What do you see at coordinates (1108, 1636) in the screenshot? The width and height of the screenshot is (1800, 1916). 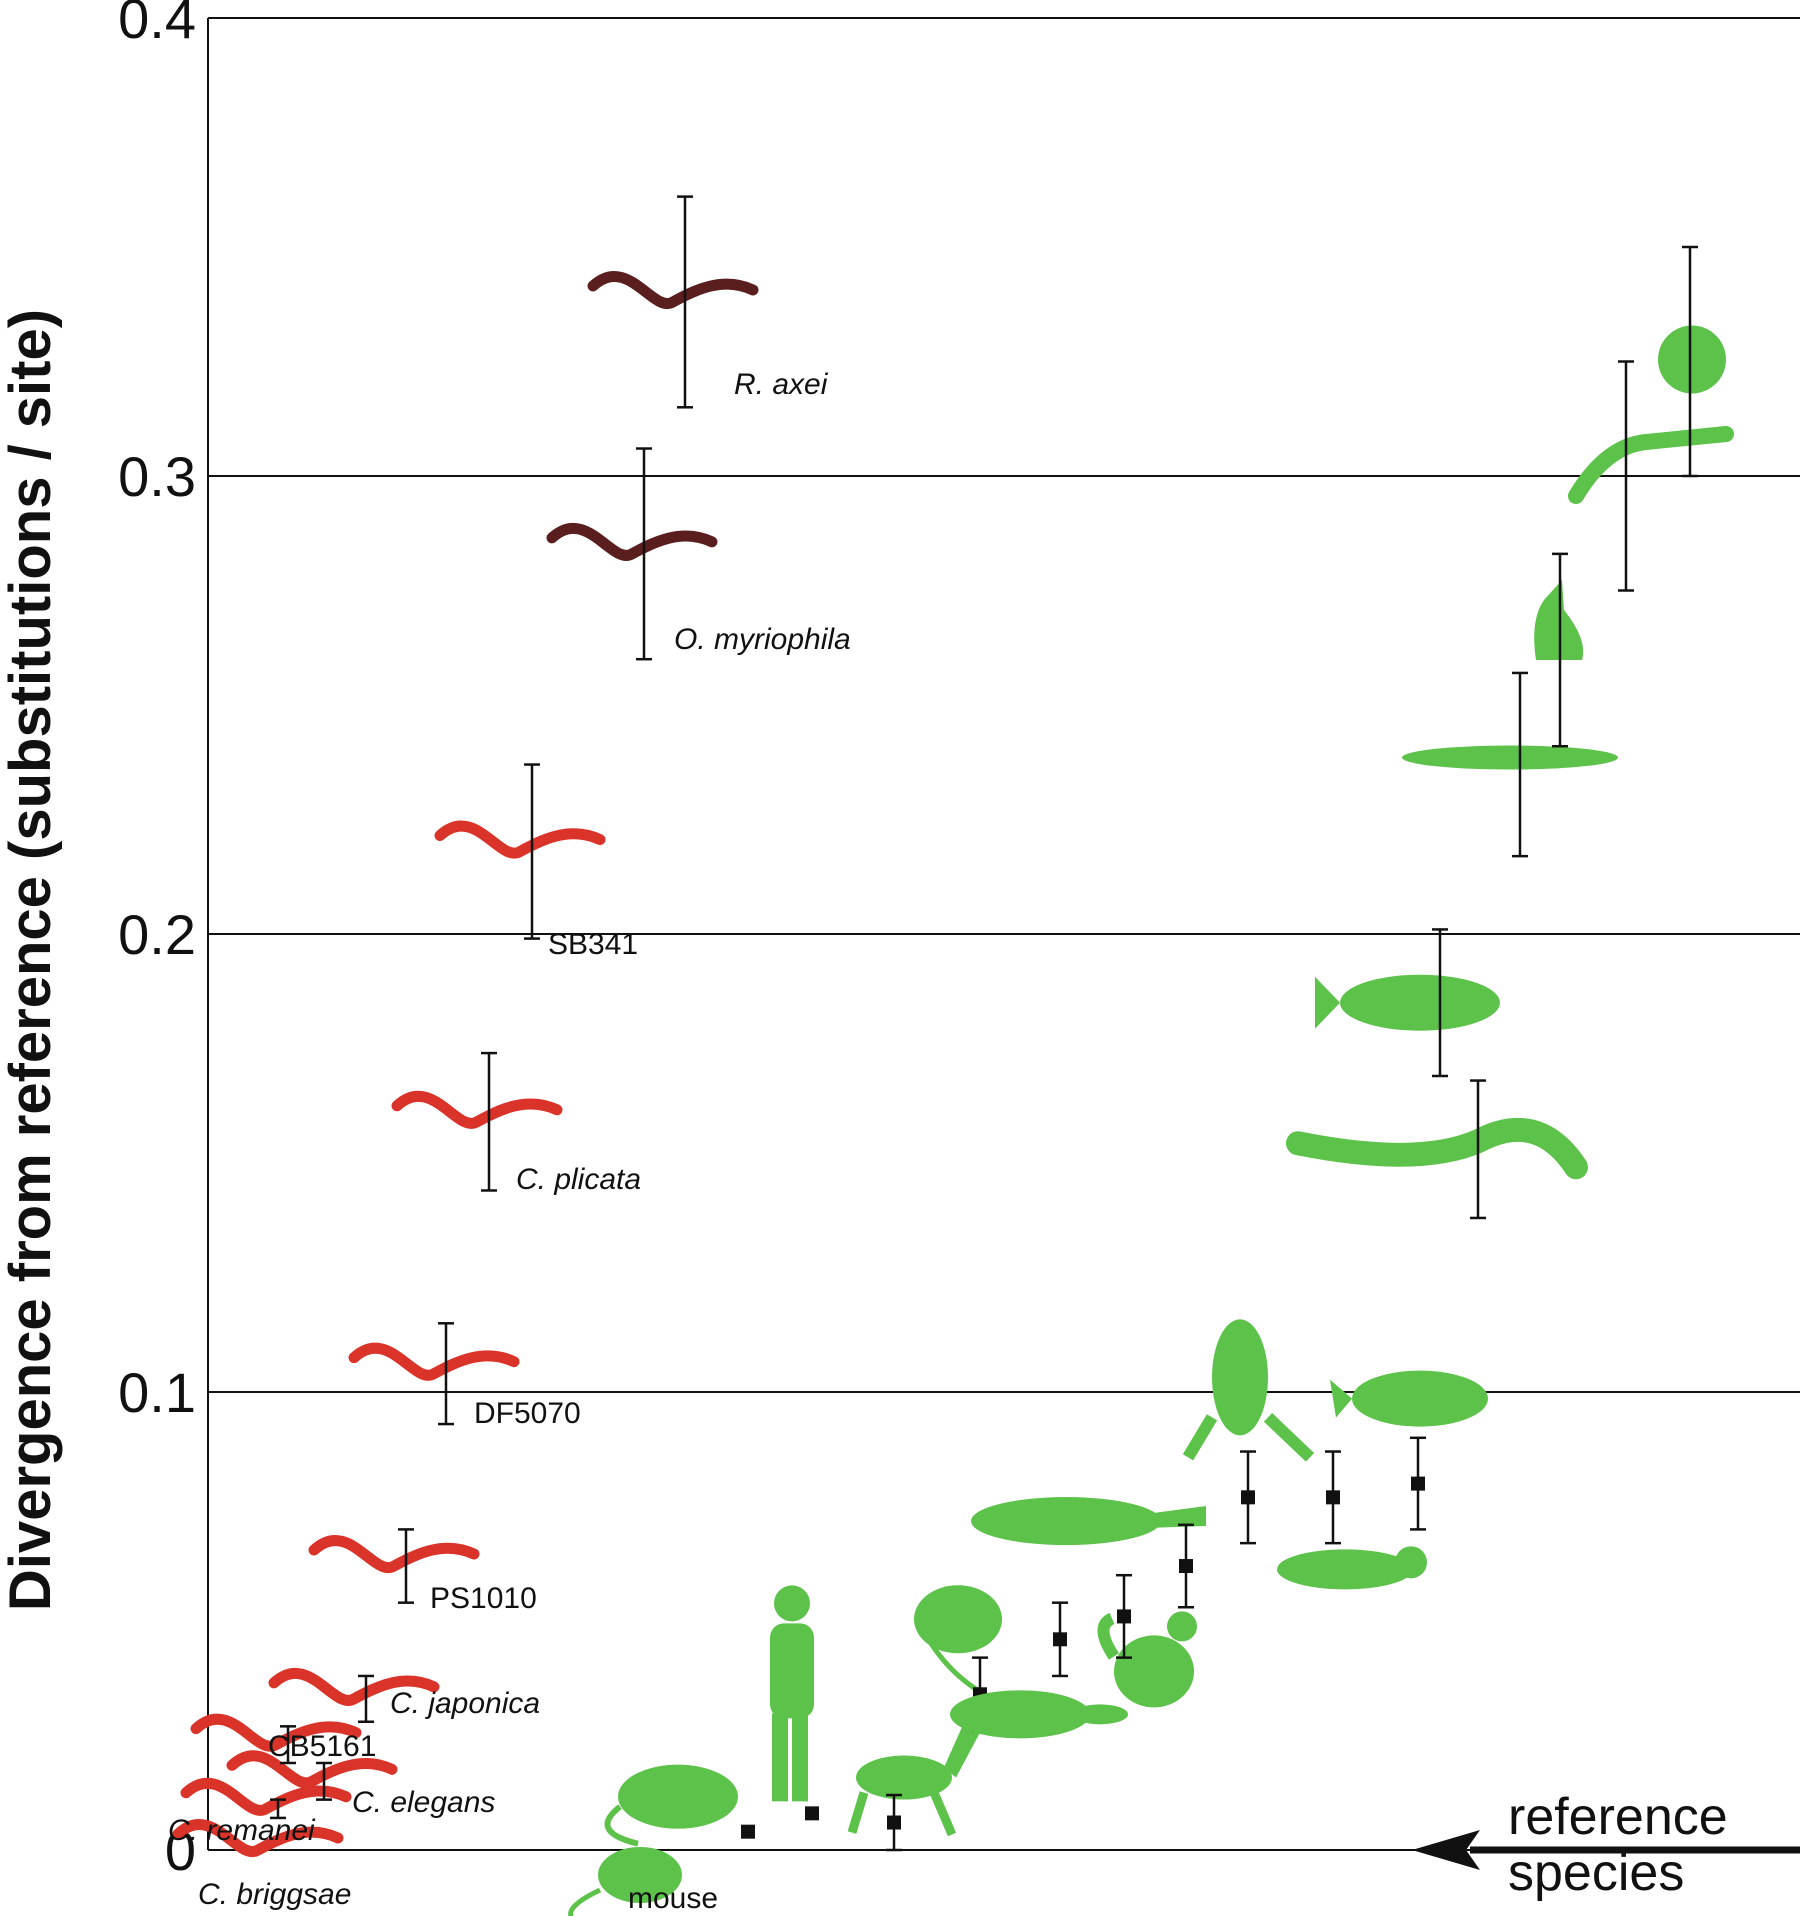 I see `chicken-tail` at bounding box center [1108, 1636].